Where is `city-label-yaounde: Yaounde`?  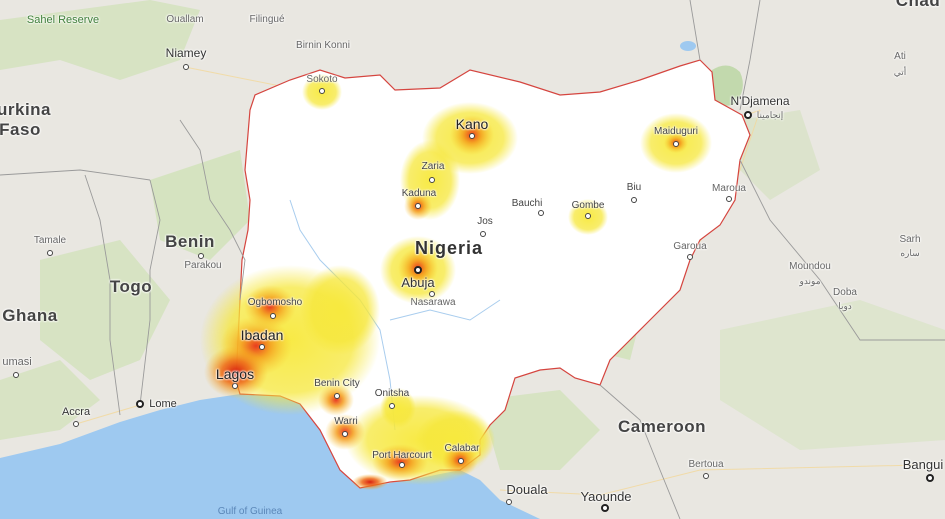 city-label-yaounde: Yaounde is located at coordinates (606, 496).